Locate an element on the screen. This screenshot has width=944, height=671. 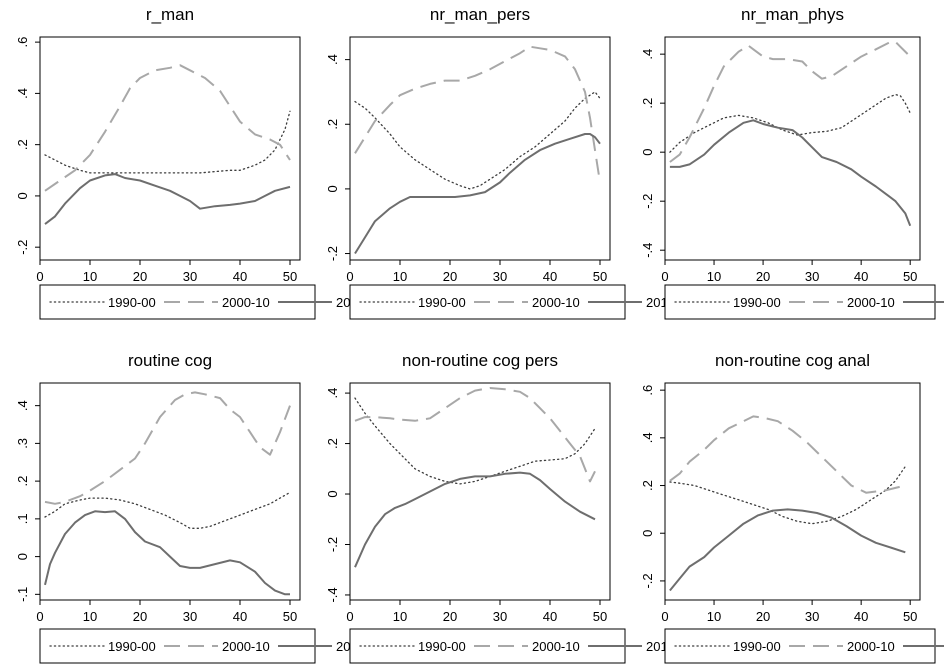
panel-title: non-routine cog anal is located at coordinates (792, 360).